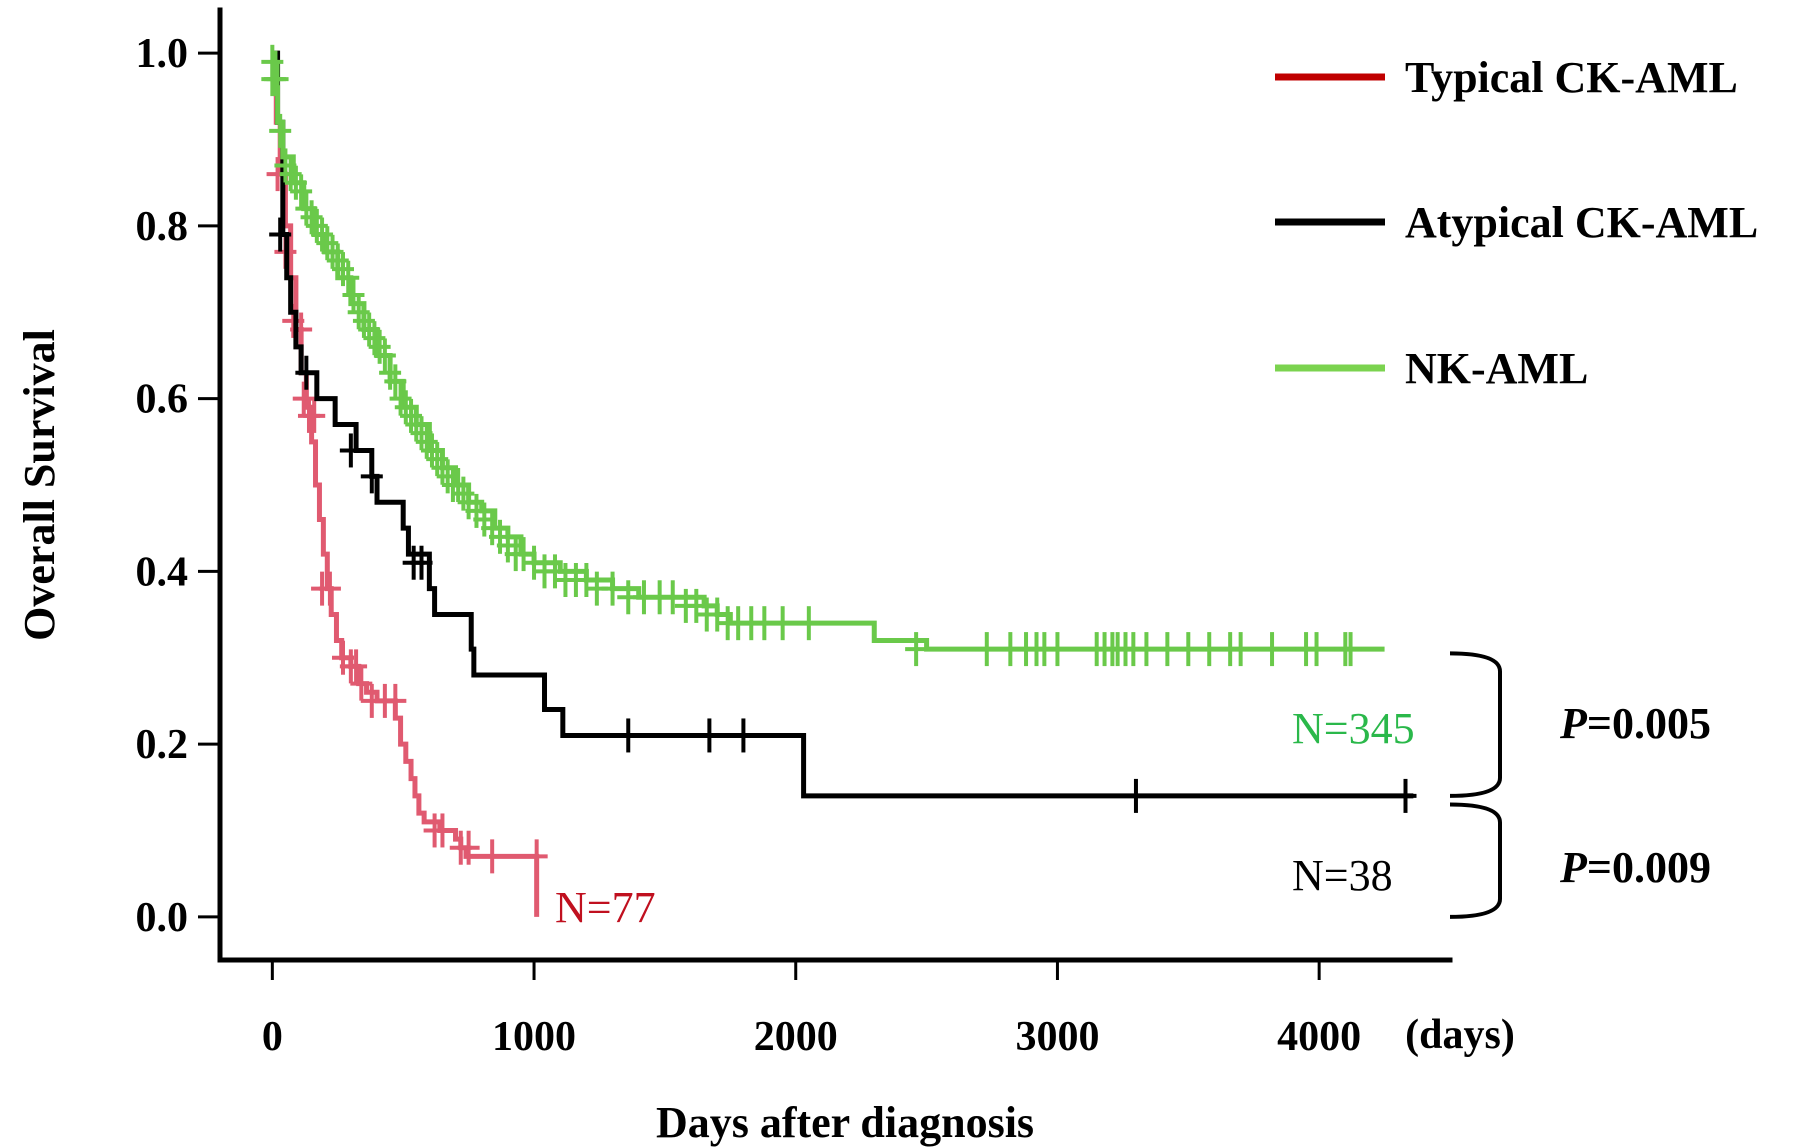  I want to click on x-tick-label: 1000, so click(534, 1037).